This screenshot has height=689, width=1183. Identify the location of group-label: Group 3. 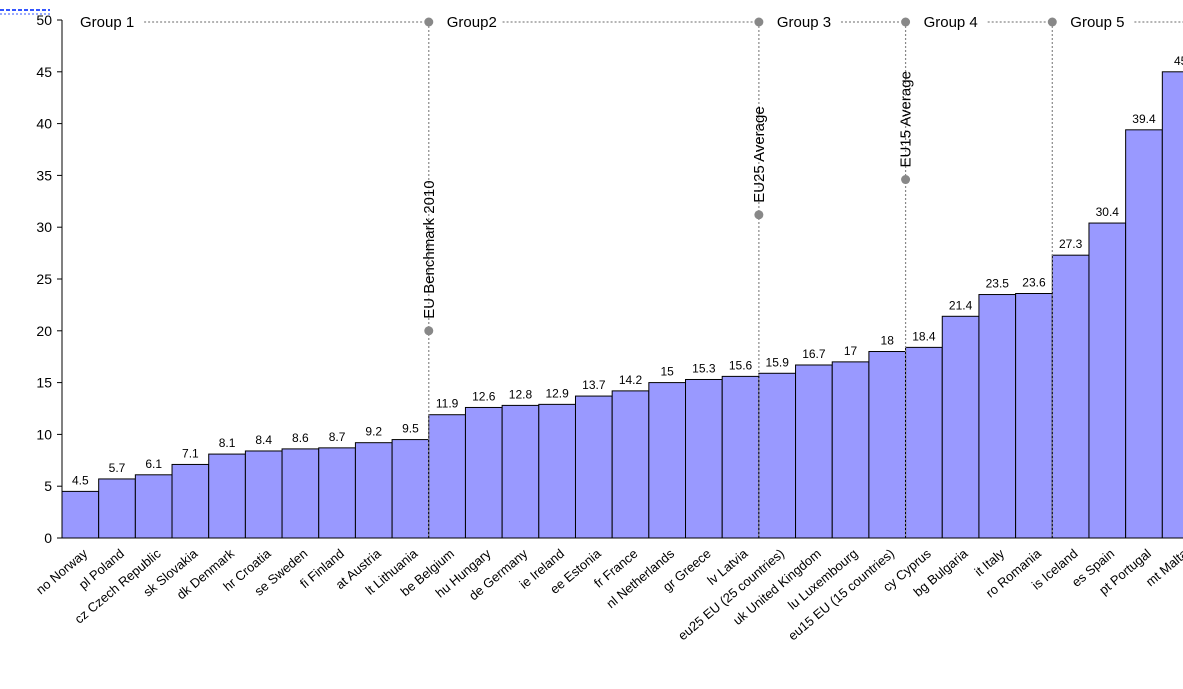
(804, 22).